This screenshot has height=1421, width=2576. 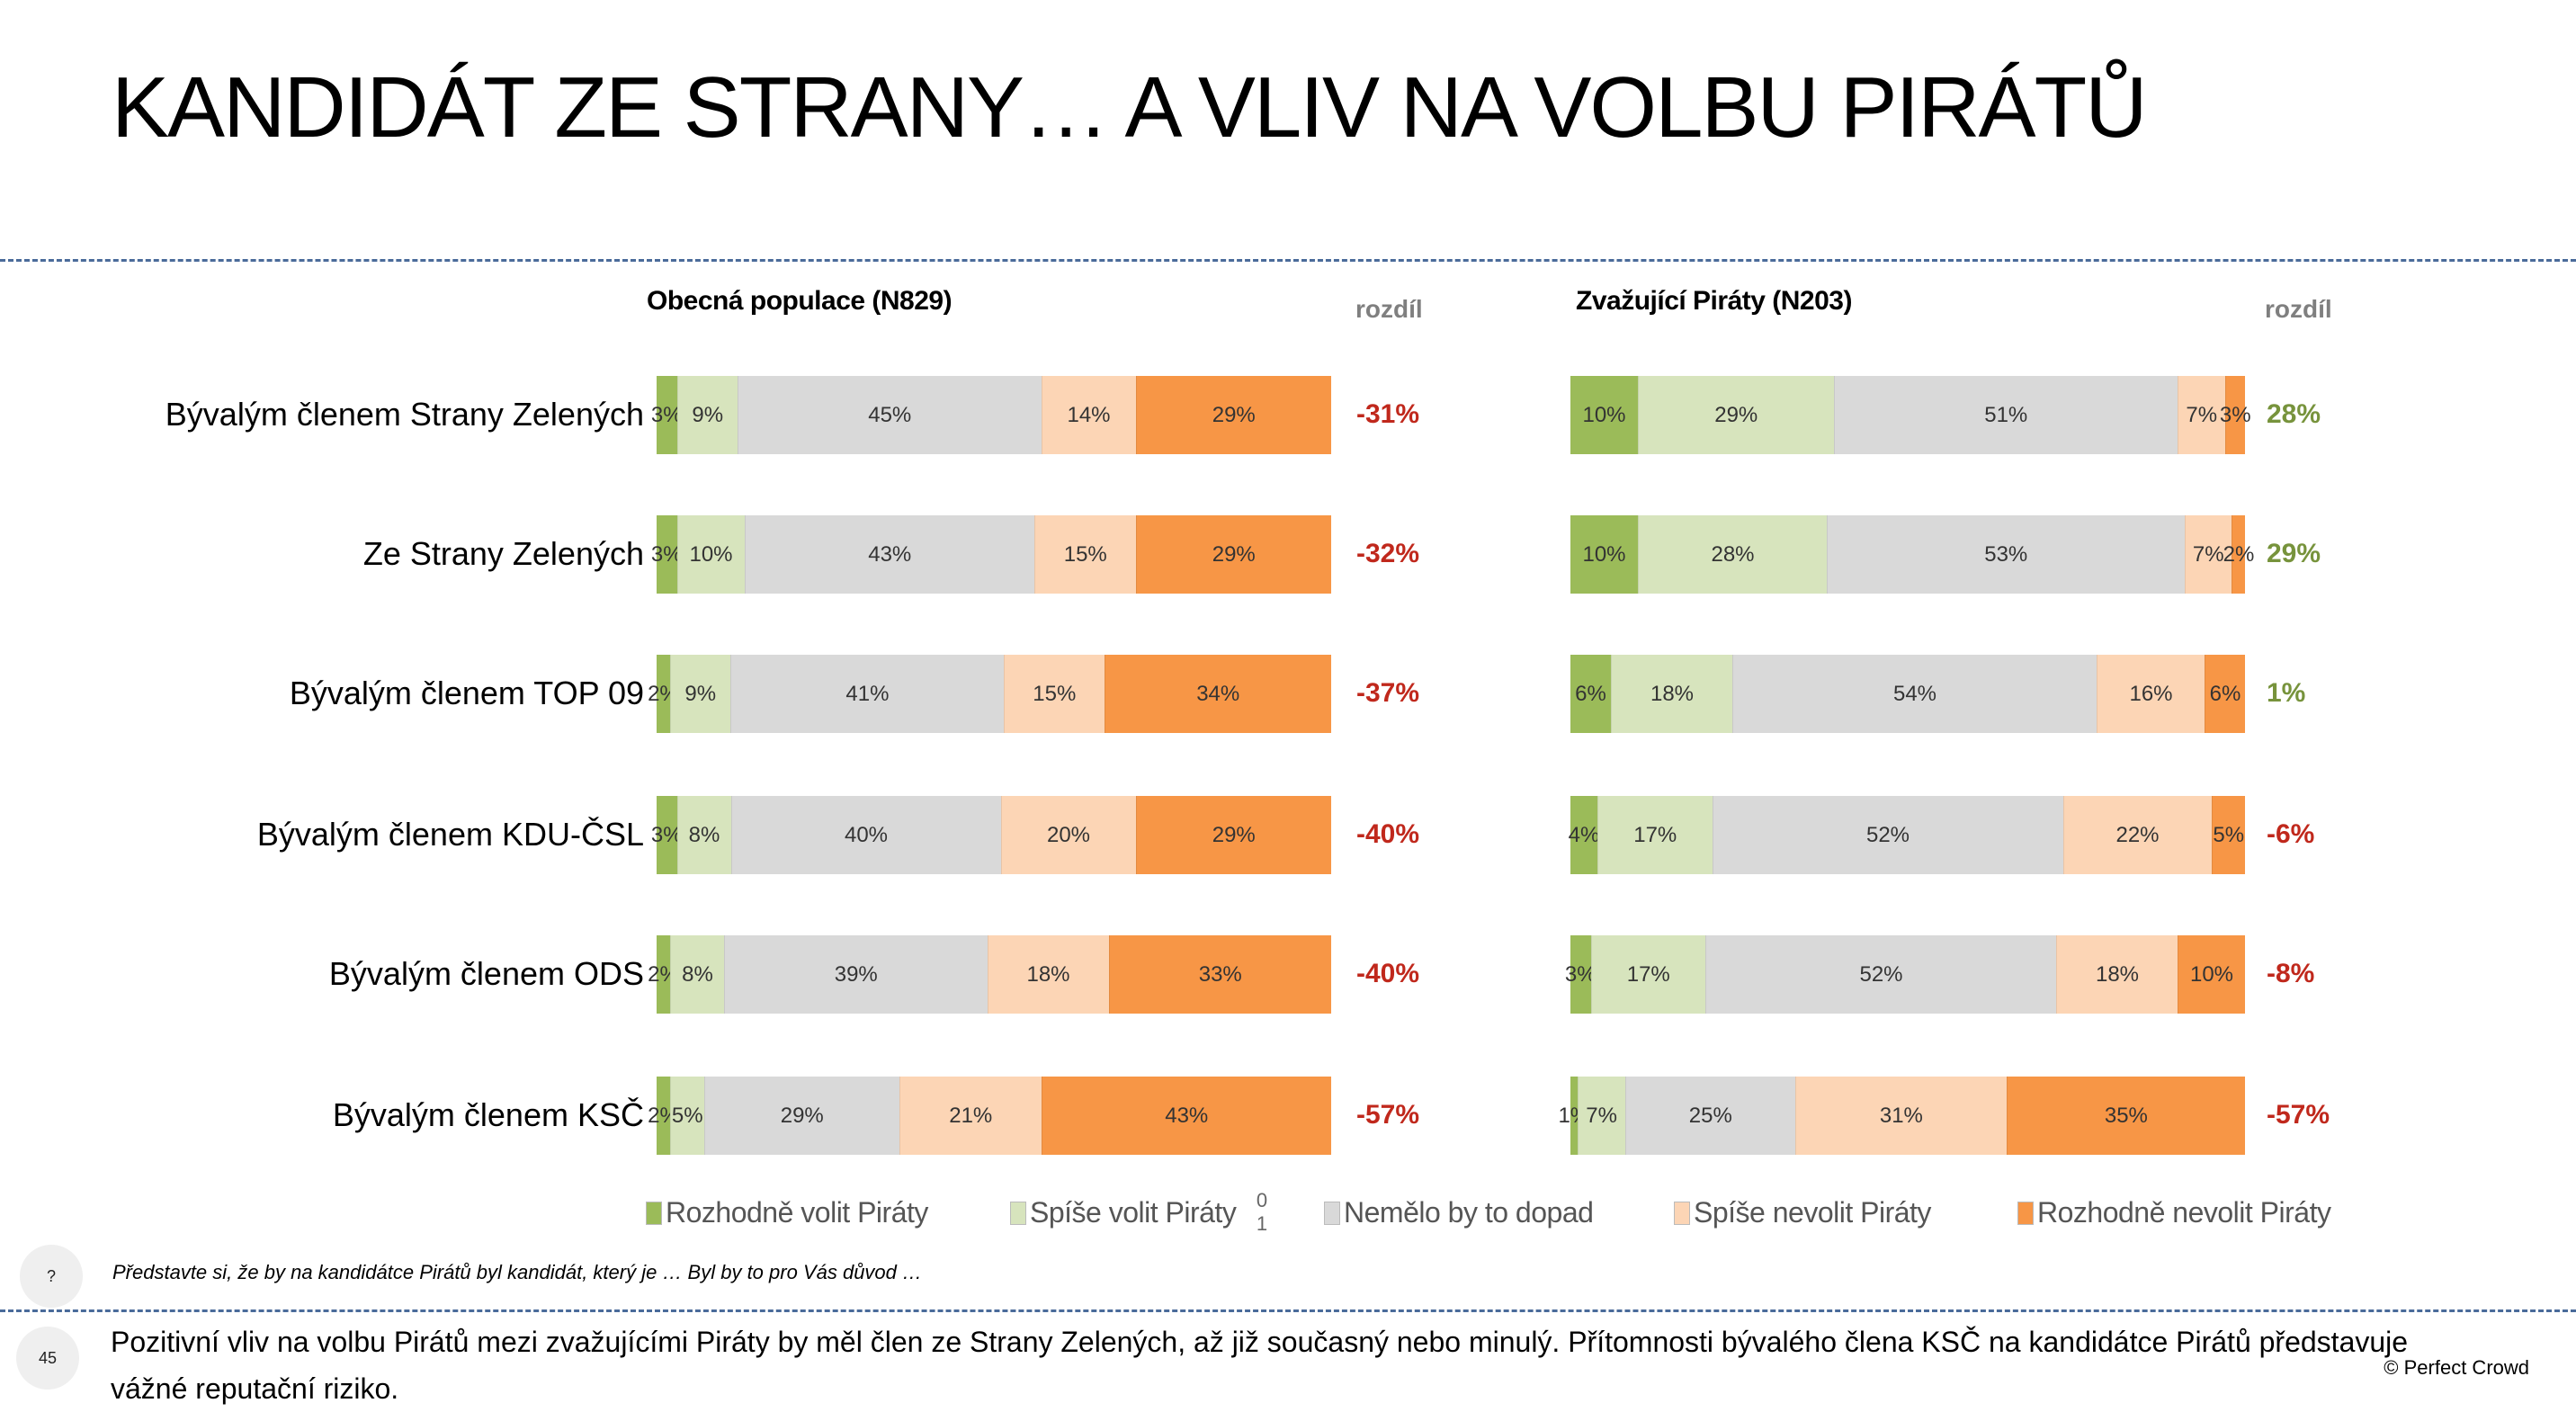 What do you see at coordinates (1901, 1116) in the screenshot?
I see `stacked-bar: 1% 7% 25% 31% 35%` at bounding box center [1901, 1116].